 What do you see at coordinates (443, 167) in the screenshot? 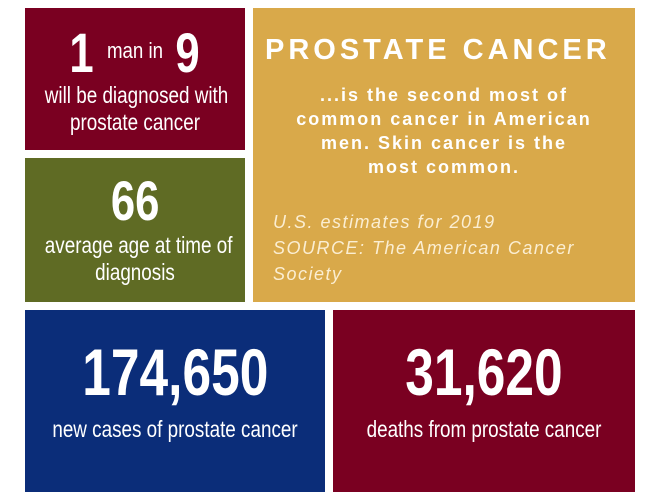
I see `intro-line: most common.` at bounding box center [443, 167].